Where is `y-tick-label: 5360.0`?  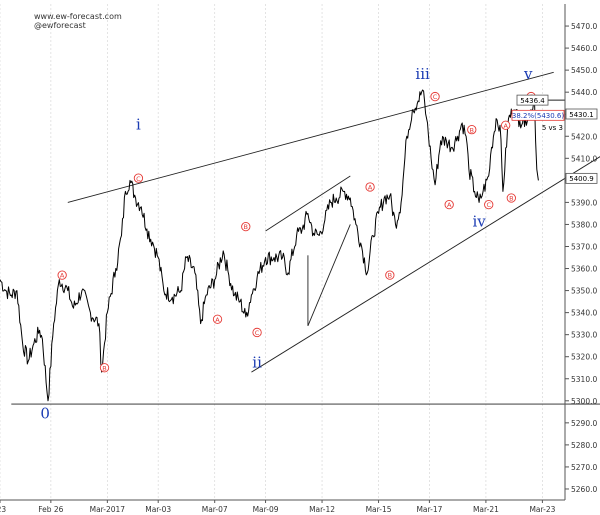
y-tick-label: 5360.0 is located at coordinates (584, 269).